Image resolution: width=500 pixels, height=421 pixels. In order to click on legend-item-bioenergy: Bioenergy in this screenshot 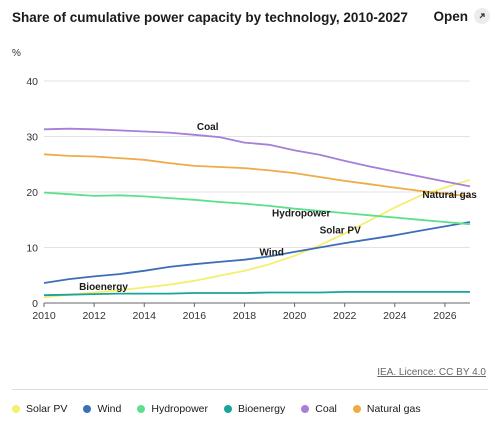, I will do `click(254, 409)`.